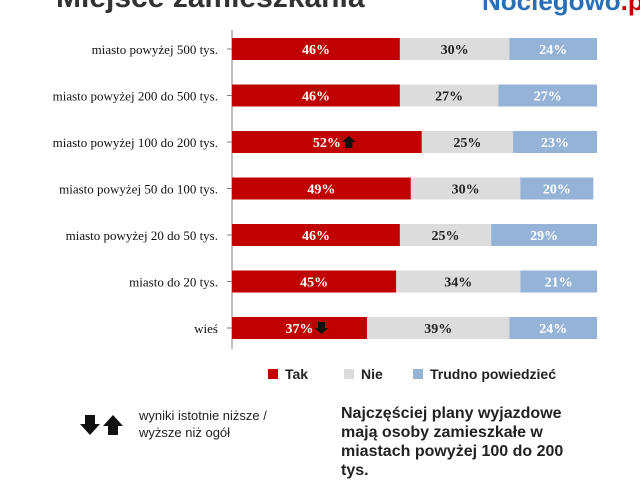 The width and height of the screenshot is (640, 480). What do you see at coordinates (349, 374) in the screenshot?
I see `legend-swatch-nie` at bounding box center [349, 374].